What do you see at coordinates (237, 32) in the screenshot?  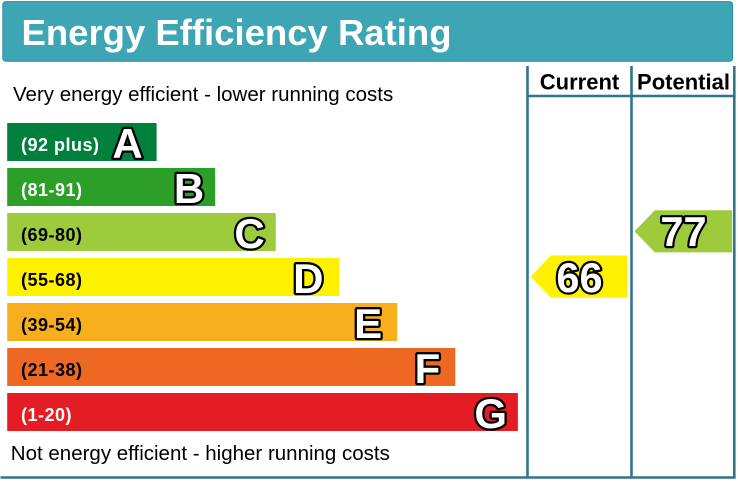 I see `svg-text: Energy Efficiency Rating` at bounding box center [237, 32].